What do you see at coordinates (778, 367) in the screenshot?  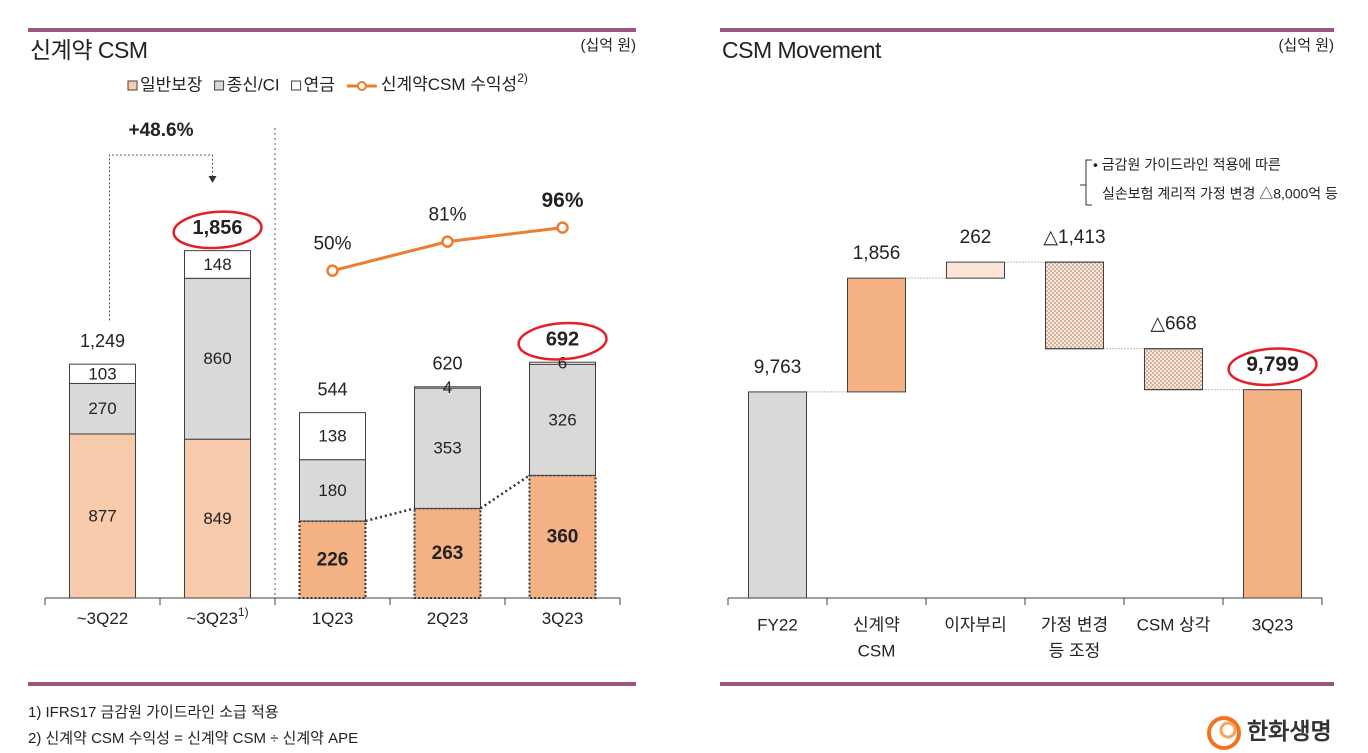 I see `value-label: 9,763` at bounding box center [778, 367].